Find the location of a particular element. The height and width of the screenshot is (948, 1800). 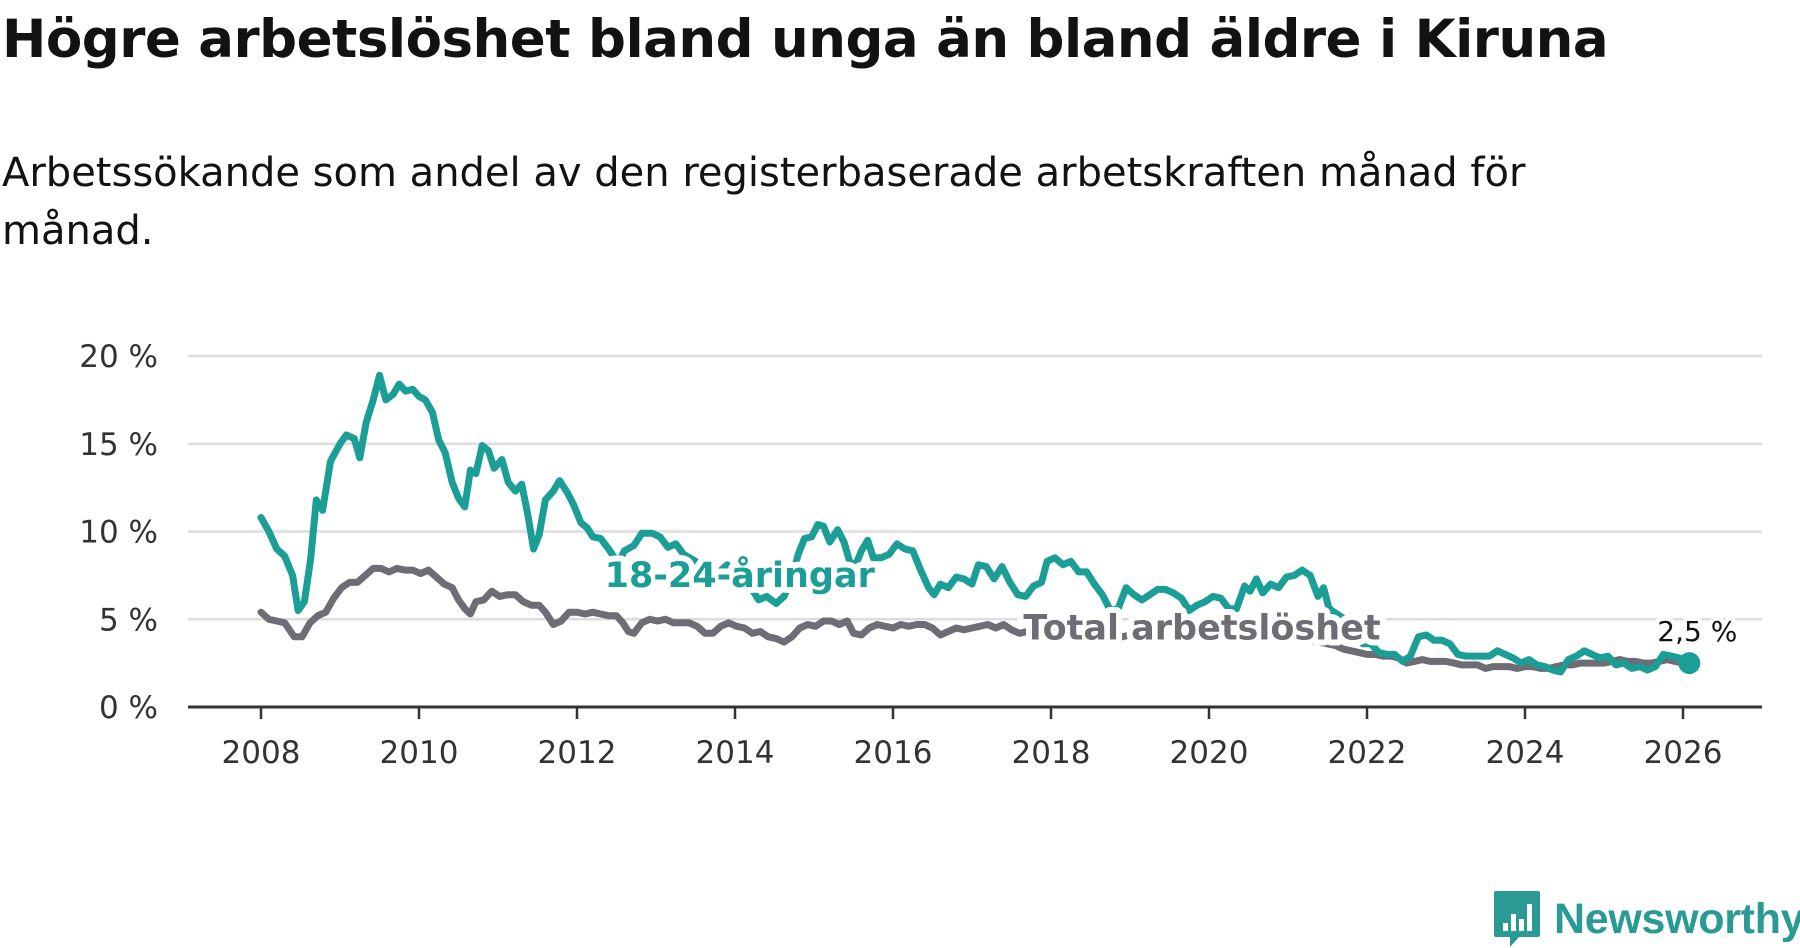

x-tick-label: 2018 is located at coordinates (1051, 753).